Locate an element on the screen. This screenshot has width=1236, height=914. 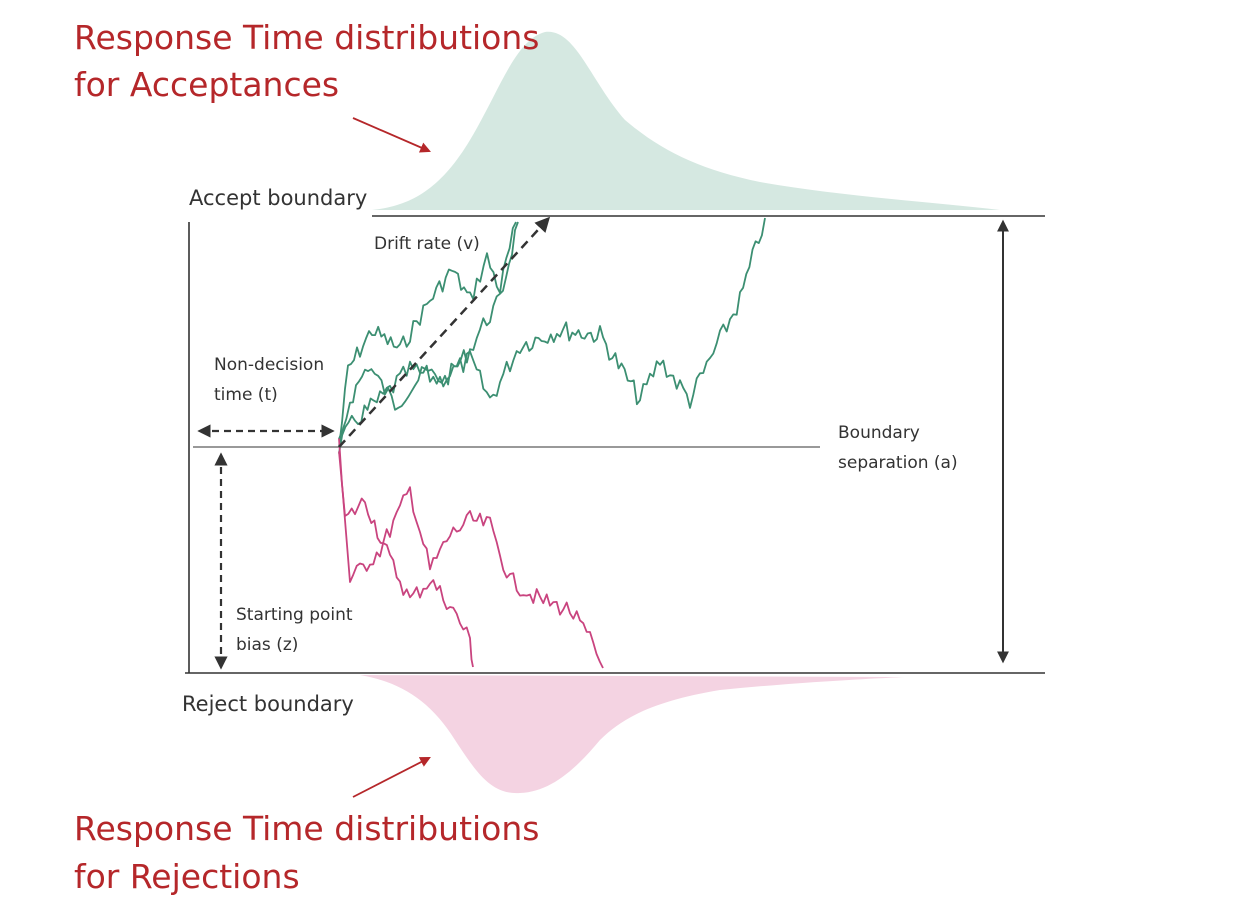
non-decision-label-line-2: time (t) is located at coordinates (246, 395).